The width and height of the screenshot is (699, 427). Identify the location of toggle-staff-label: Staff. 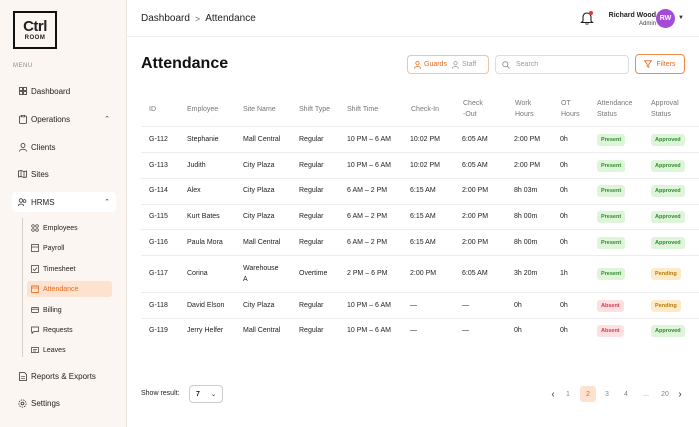
(469, 64).